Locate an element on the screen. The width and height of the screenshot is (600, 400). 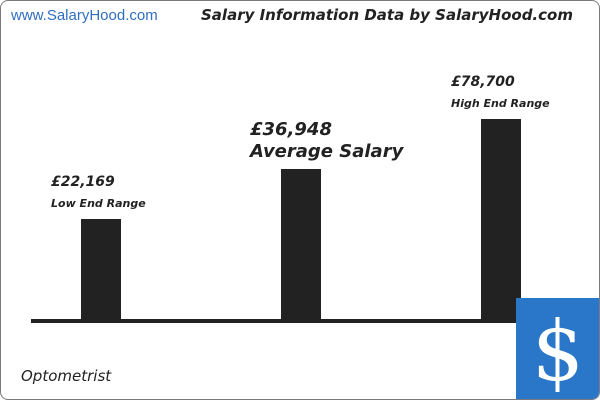
dollar-sign-icon: $ is located at coordinates (557, 349).